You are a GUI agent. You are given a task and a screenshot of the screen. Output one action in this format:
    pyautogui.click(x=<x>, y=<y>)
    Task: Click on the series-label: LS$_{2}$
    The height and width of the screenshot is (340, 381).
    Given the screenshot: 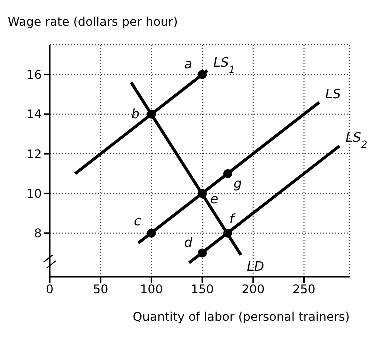 What is the action you would take?
    pyautogui.click(x=357, y=141)
    